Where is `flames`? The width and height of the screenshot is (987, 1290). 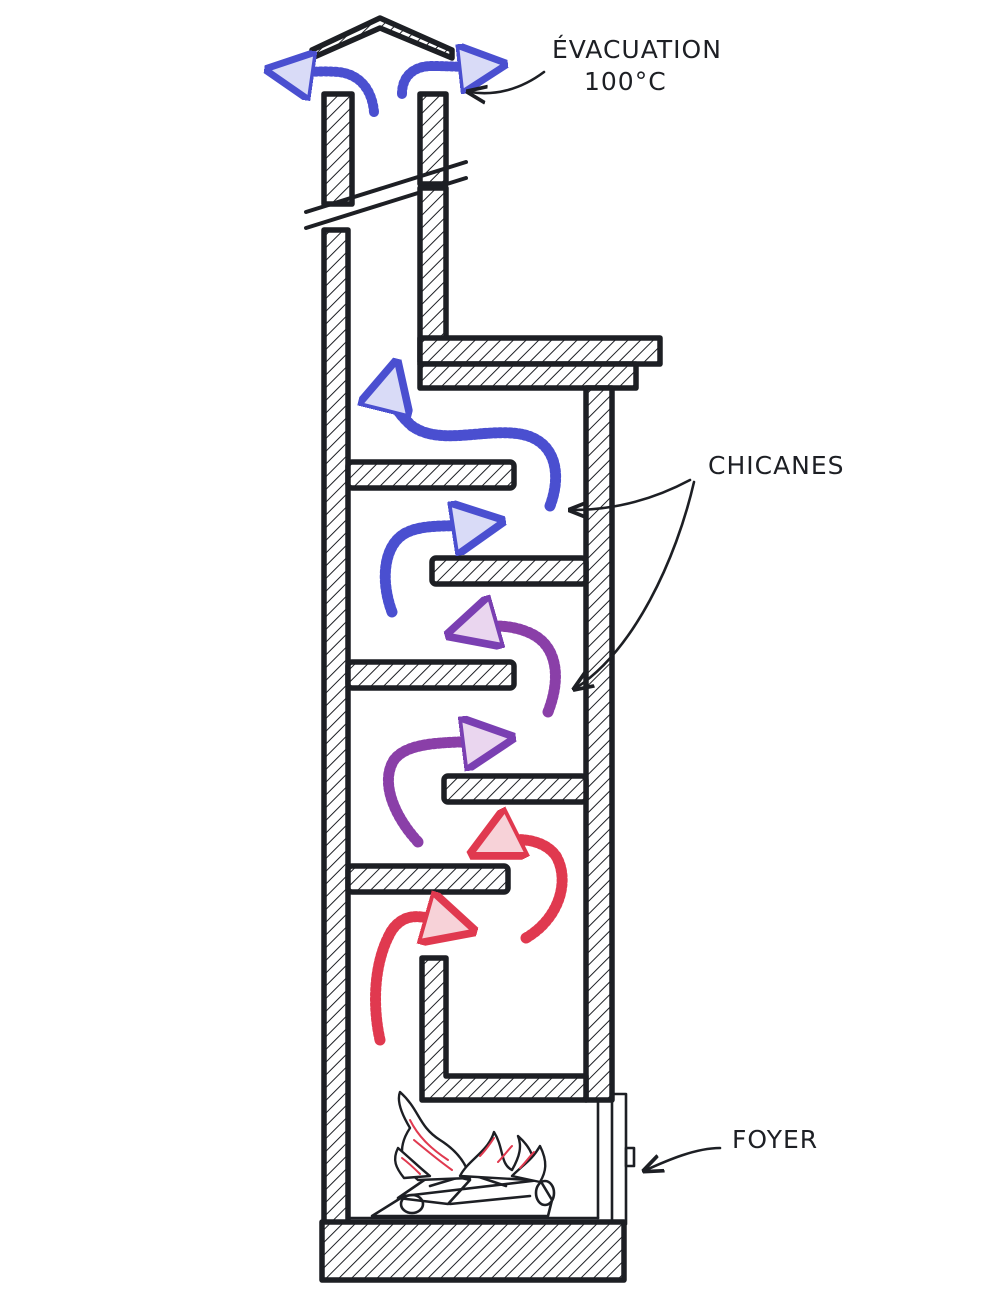
flames is located at coordinates (470, 1137).